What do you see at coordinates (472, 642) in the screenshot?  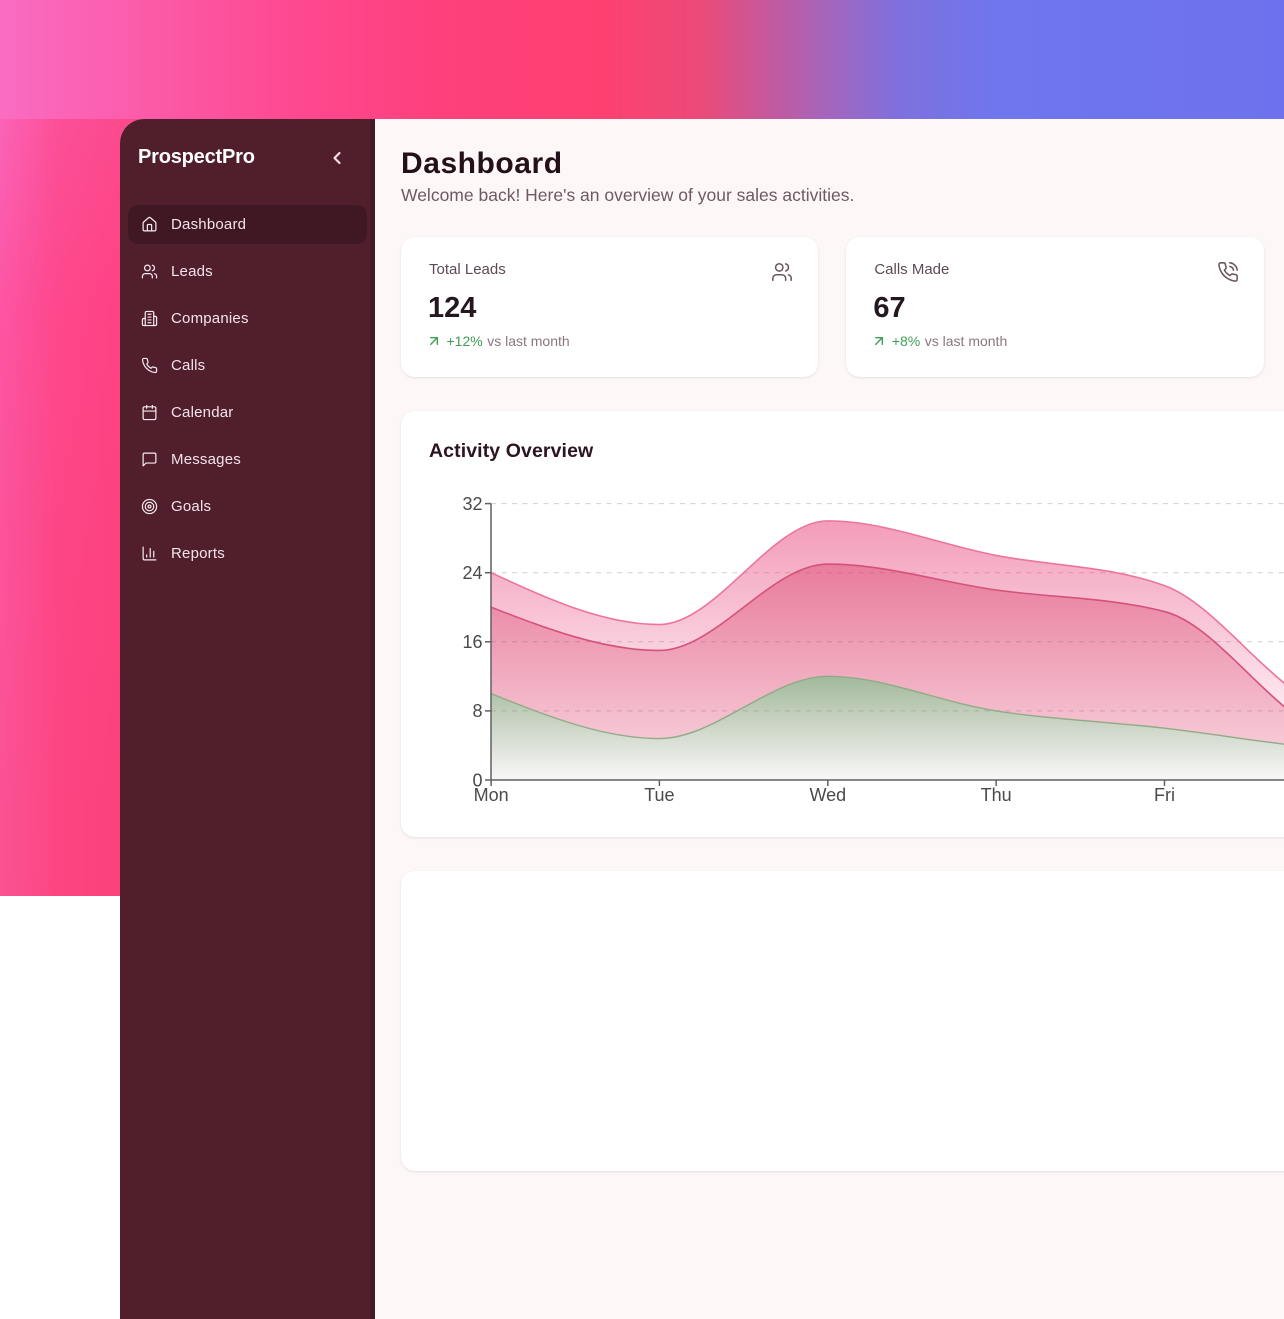 I see `svg-text: 16` at bounding box center [472, 642].